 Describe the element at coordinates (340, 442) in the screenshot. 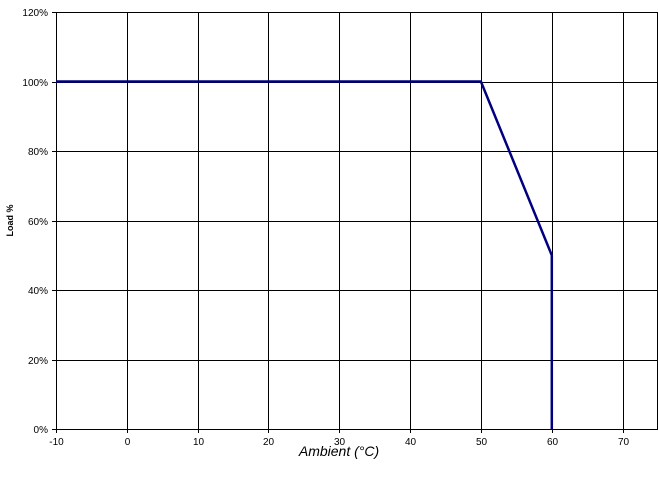

I see `x-tick-label: 30` at that location.